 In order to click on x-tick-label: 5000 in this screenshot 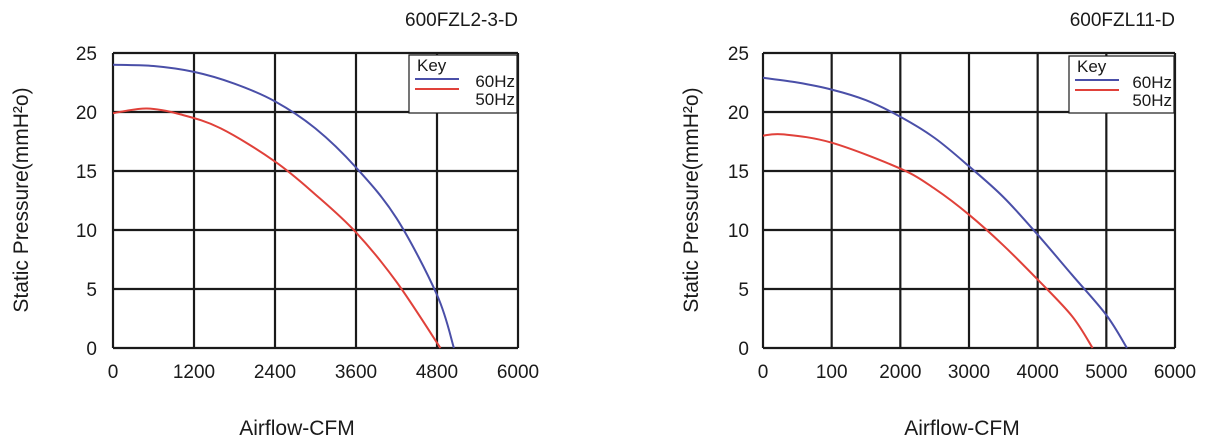, I will do `click(1106, 372)`.